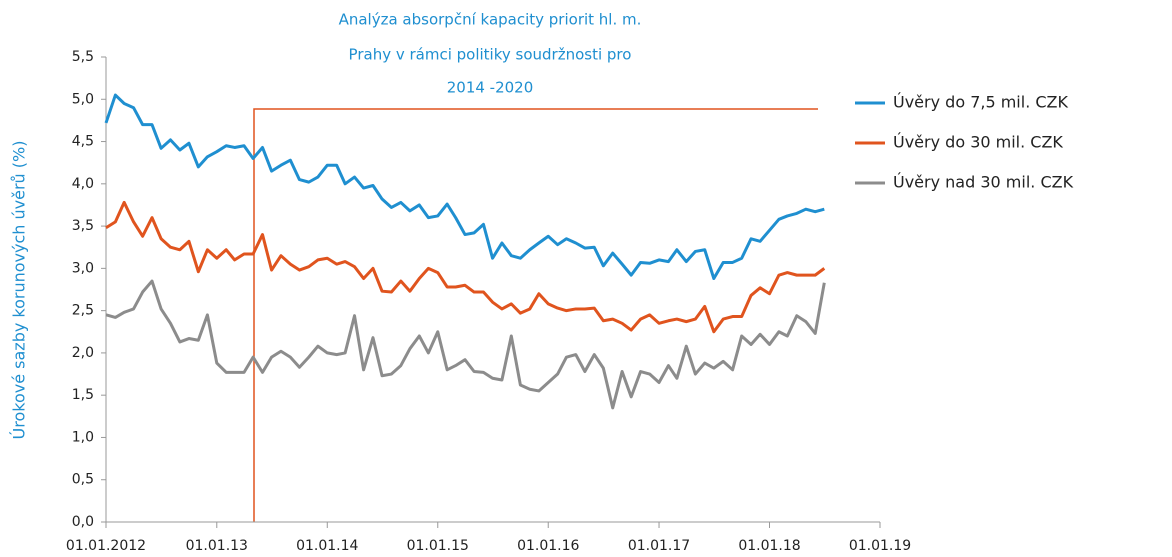 The image size is (1172, 557). What do you see at coordinates (83, 353) in the screenshot?
I see `y-tick-label: 2,0` at bounding box center [83, 353].